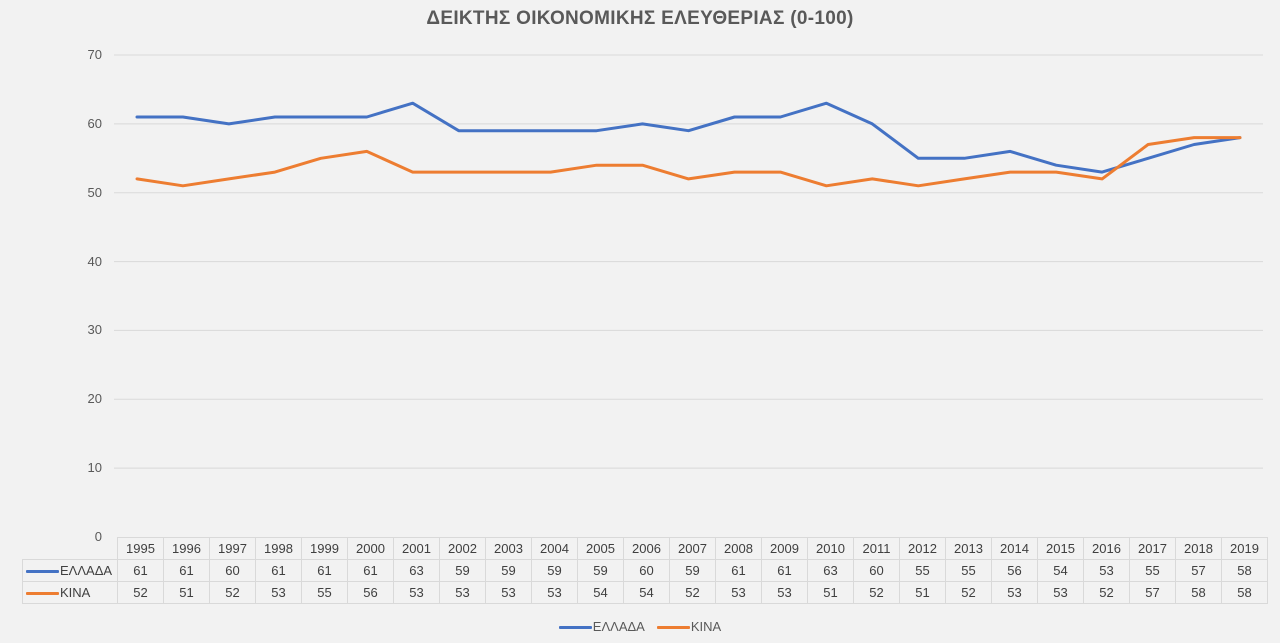 The image size is (1280, 643). What do you see at coordinates (508, 548) in the screenshot?
I see `category-label: 2003` at bounding box center [508, 548].